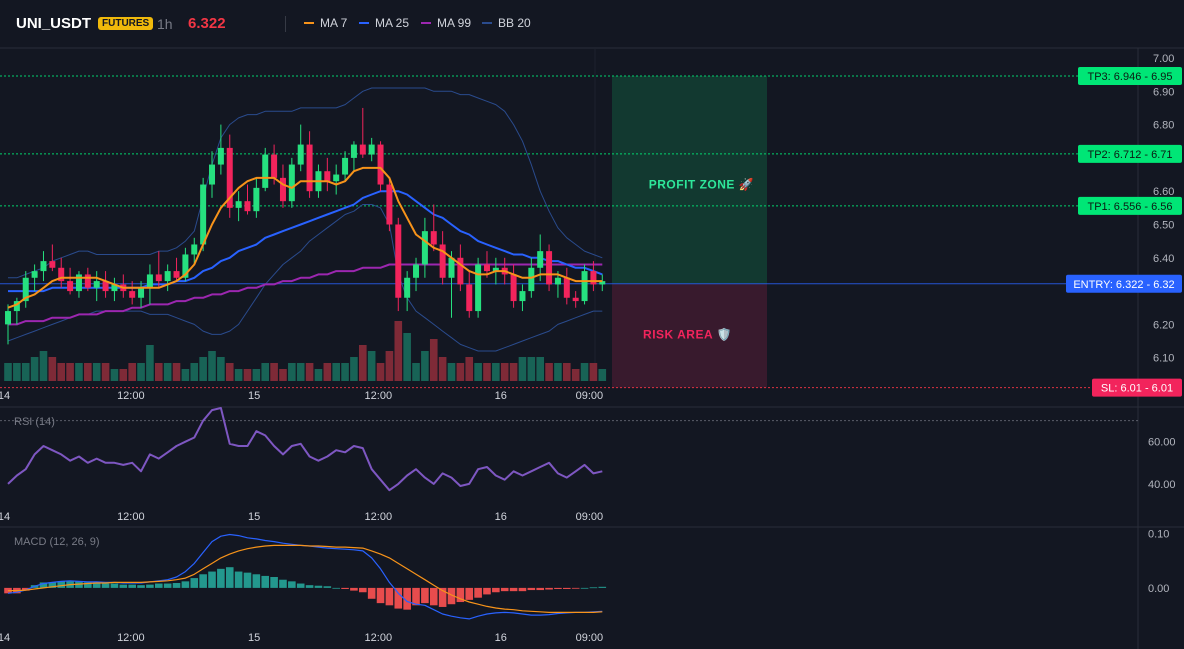  I want to click on legend-ma99: MA 99, so click(446, 23).